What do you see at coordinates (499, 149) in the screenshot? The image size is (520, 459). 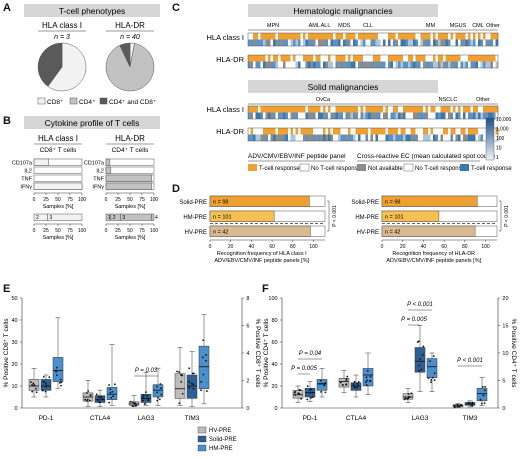 I see `color-scale-label: 10` at bounding box center [499, 149].